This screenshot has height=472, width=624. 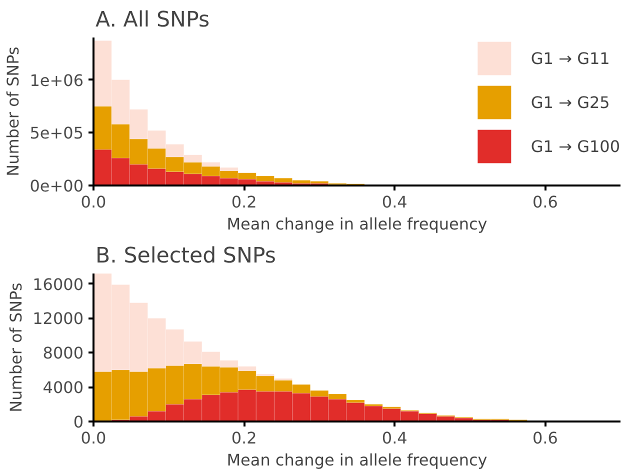 I want to click on y-tick-label: 5e+05, so click(x=57, y=133).